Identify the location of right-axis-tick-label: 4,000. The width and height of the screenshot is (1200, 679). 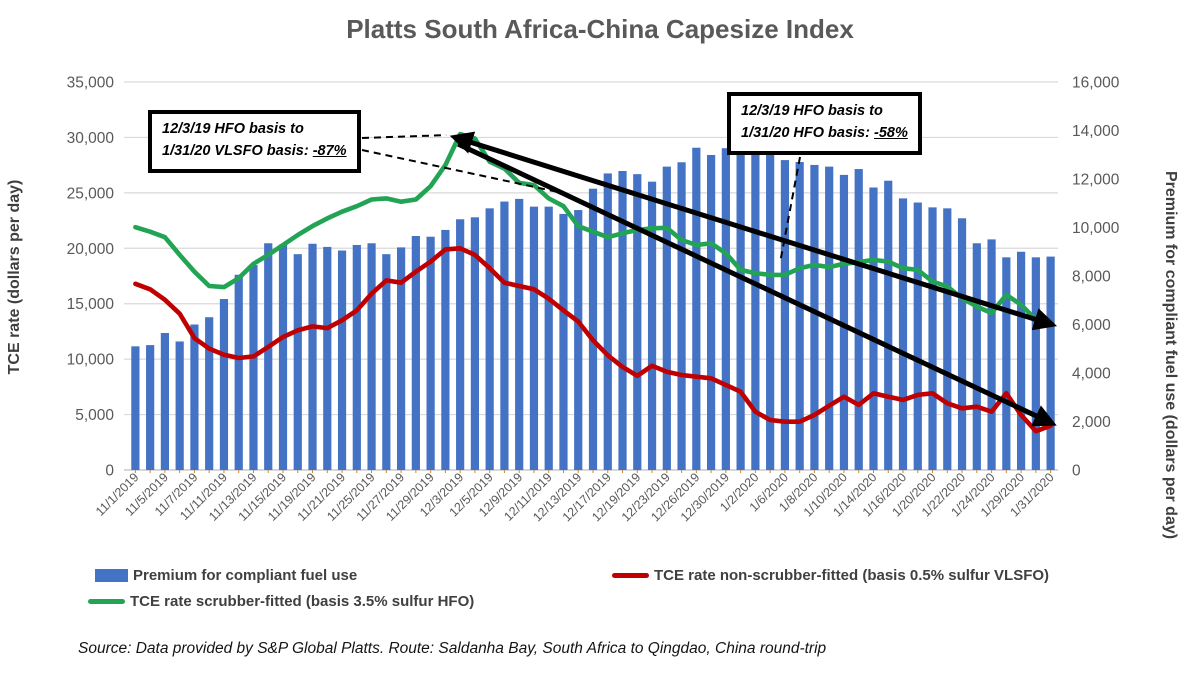
(1091, 374).